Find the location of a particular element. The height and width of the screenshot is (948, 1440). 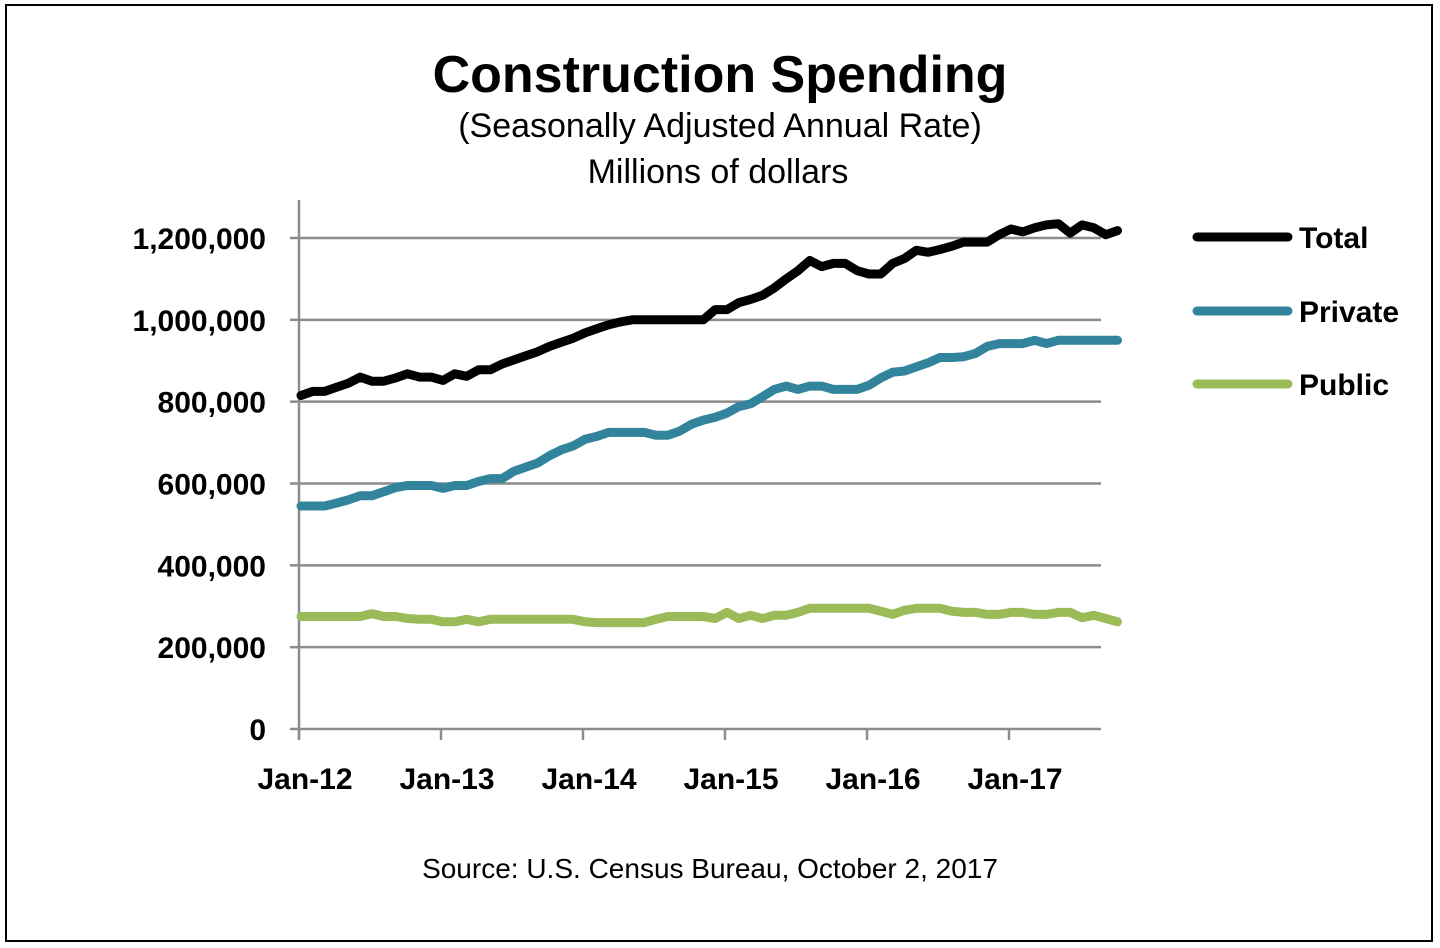

y-tick-label: 400,000 is located at coordinates (212, 566).